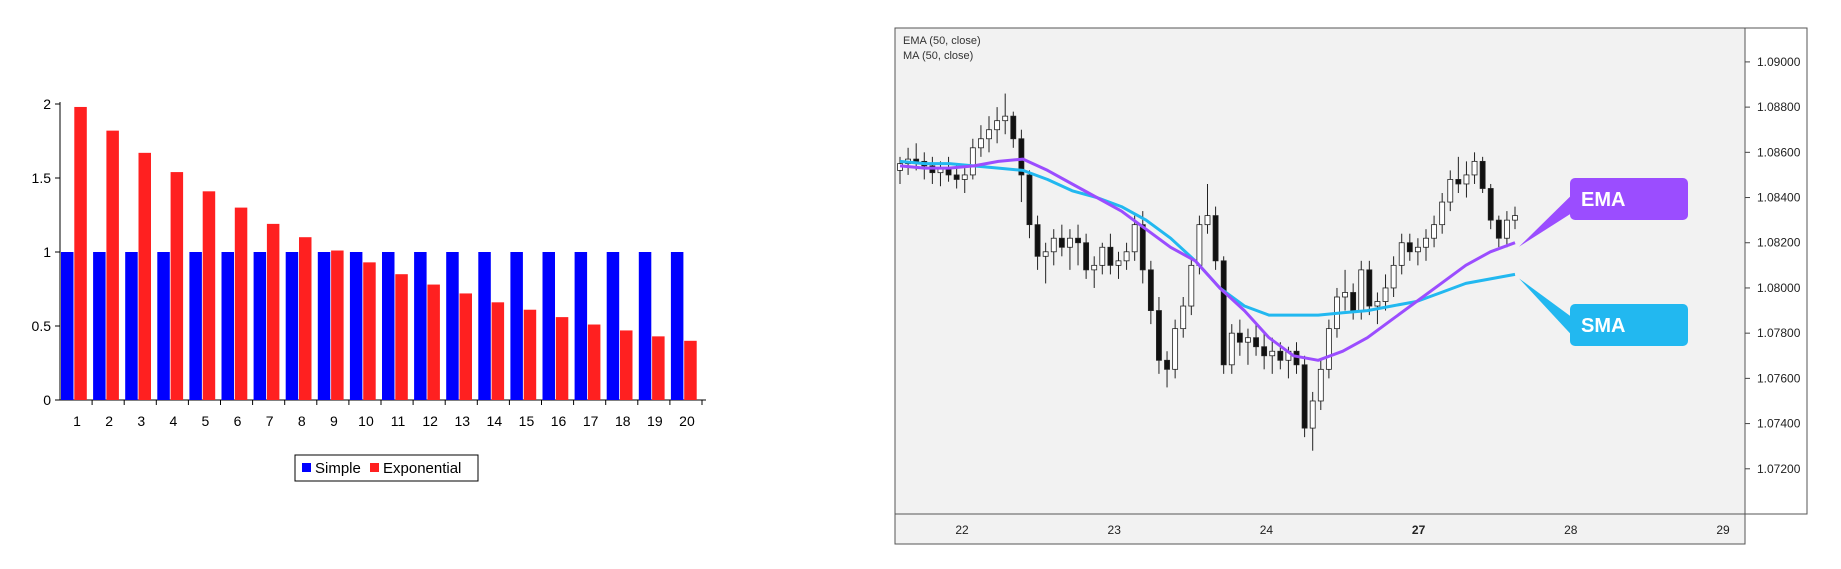 The image size is (1841, 569). I want to click on x-tick-label: 7, so click(270, 421).